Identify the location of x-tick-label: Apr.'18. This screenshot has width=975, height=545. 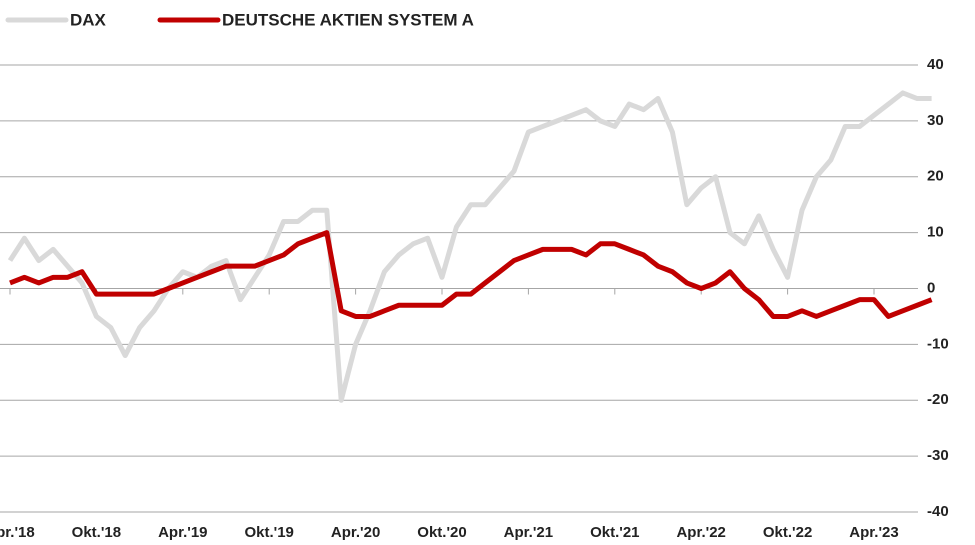
(17, 532).